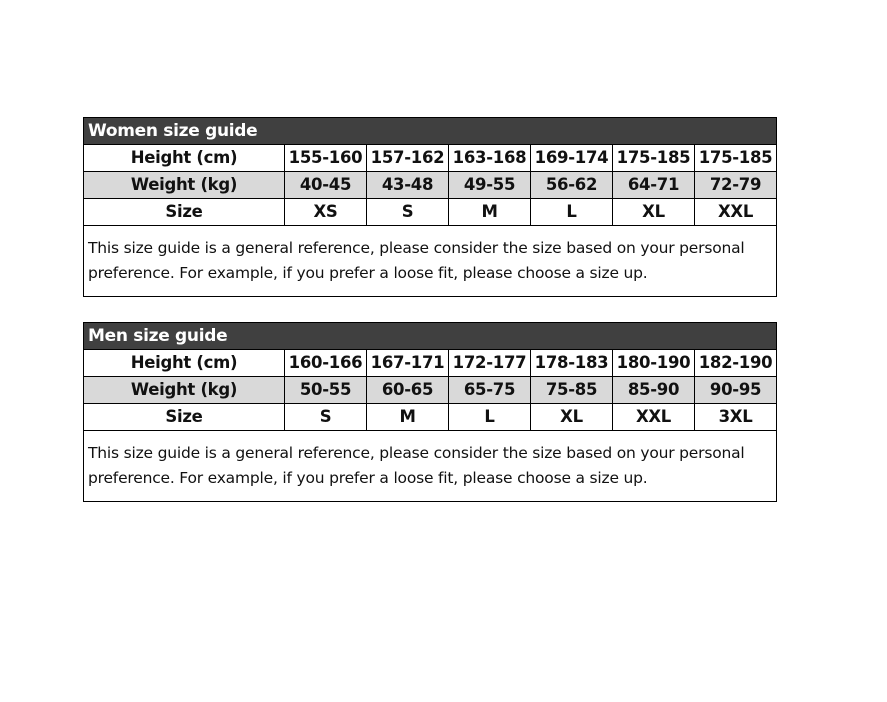  What do you see at coordinates (489, 390) in the screenshot?
I see `table-cell: 65-75` at bounding box center [489, 390].